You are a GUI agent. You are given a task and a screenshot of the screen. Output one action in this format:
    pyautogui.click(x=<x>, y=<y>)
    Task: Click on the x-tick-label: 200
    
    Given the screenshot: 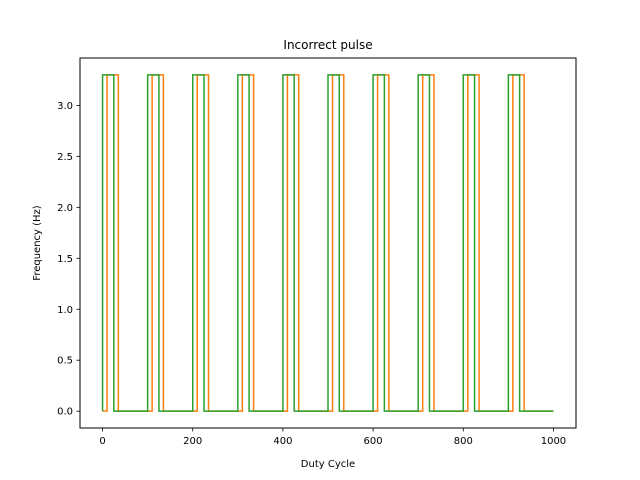 What is the action you would take?
    pyautogui.click(x=192, y=441)
    